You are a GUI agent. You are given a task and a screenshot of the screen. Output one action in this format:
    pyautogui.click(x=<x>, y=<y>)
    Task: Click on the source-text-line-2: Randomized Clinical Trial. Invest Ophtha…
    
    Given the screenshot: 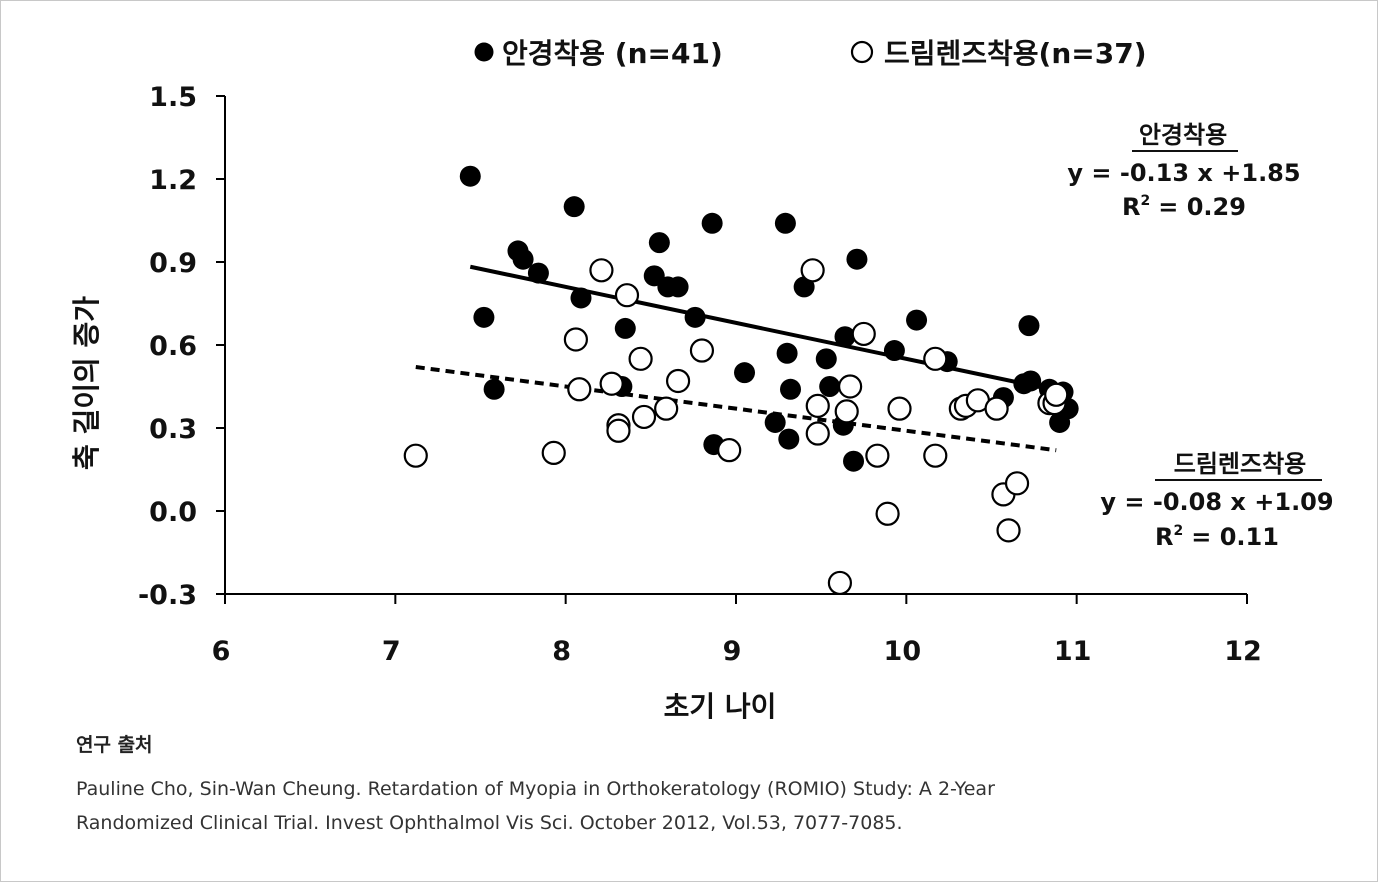 What is the action you would take?
    pyautogui.click(x=489, y=823)
    